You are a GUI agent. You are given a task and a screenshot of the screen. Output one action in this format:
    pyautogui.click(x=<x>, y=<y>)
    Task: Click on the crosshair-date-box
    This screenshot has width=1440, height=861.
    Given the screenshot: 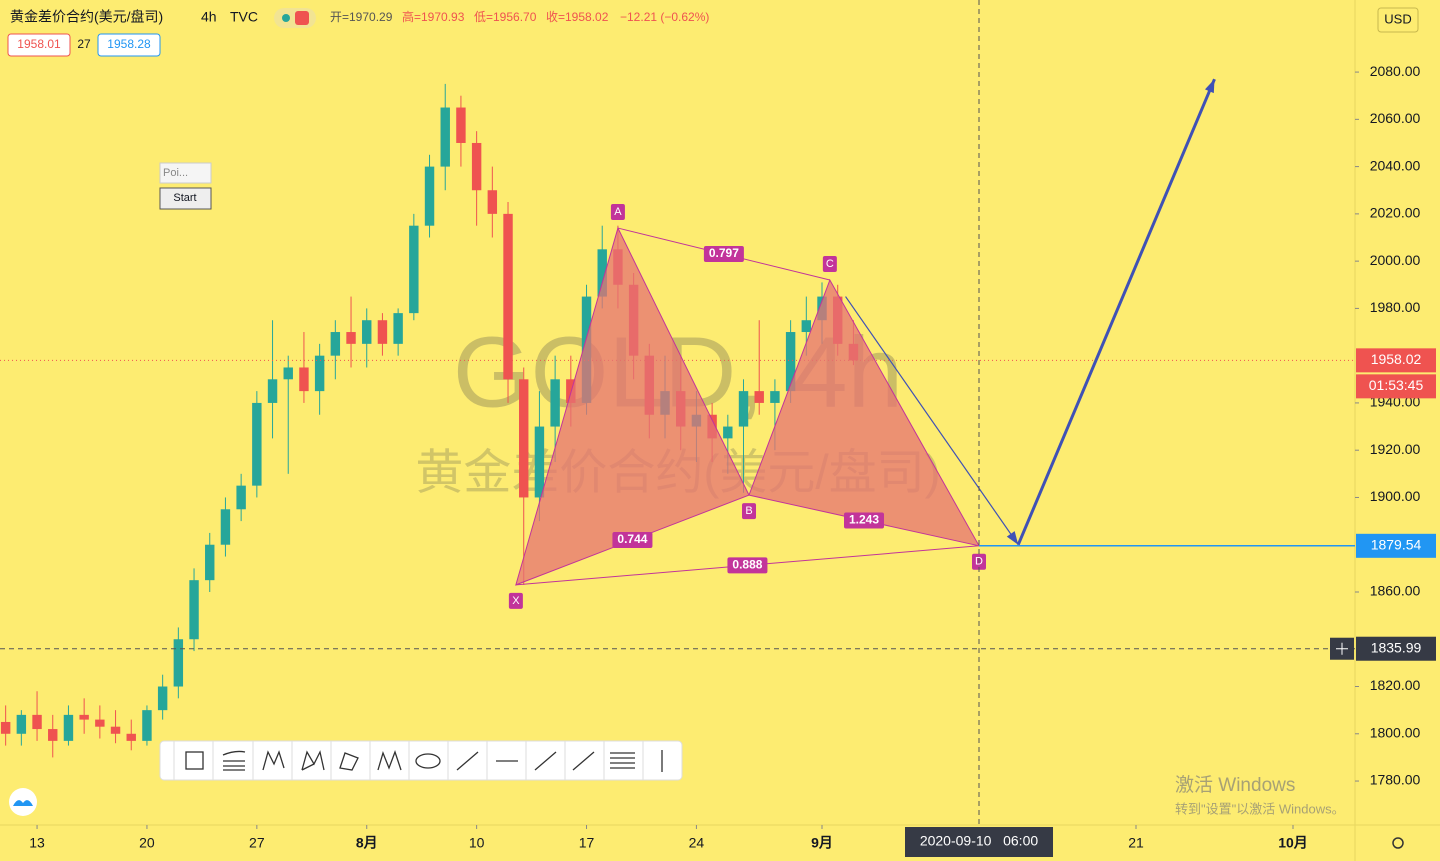 What is the action you would take?
    pyautogui.click(x=979, y=842)
    